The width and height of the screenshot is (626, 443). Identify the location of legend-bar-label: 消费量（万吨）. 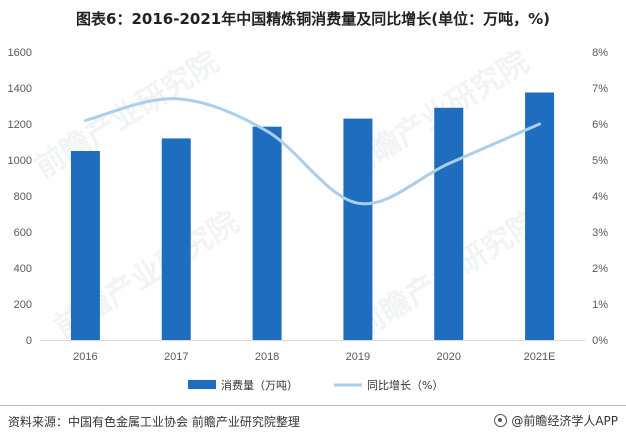
(259, 385).